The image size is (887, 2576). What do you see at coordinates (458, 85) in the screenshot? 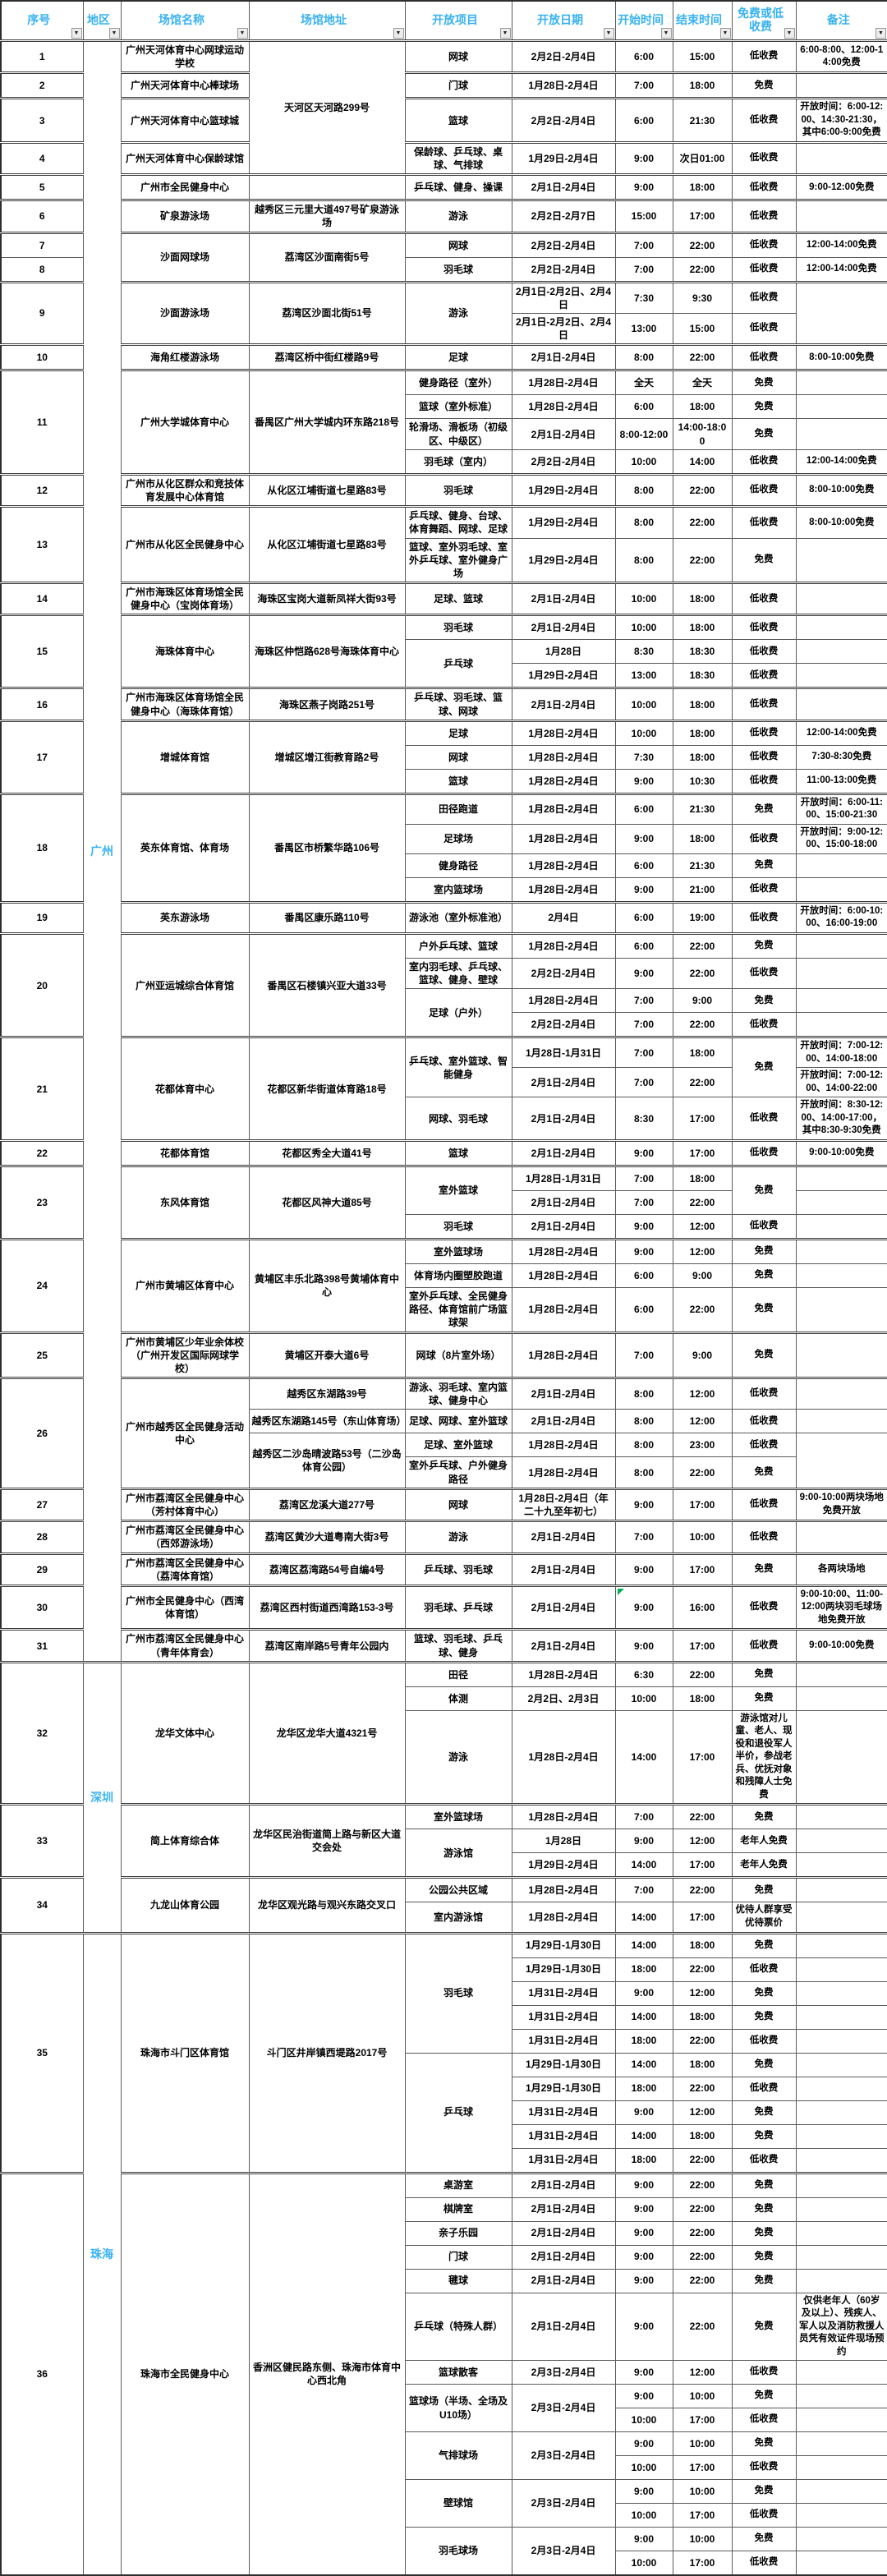
I see `project-cell: 门球` at bounding box center [458, 85].